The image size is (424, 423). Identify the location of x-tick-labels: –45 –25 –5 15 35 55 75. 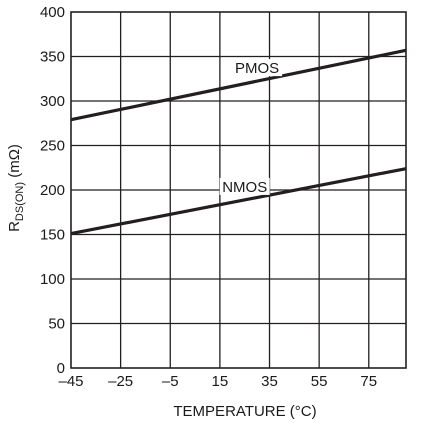
(217, 381).